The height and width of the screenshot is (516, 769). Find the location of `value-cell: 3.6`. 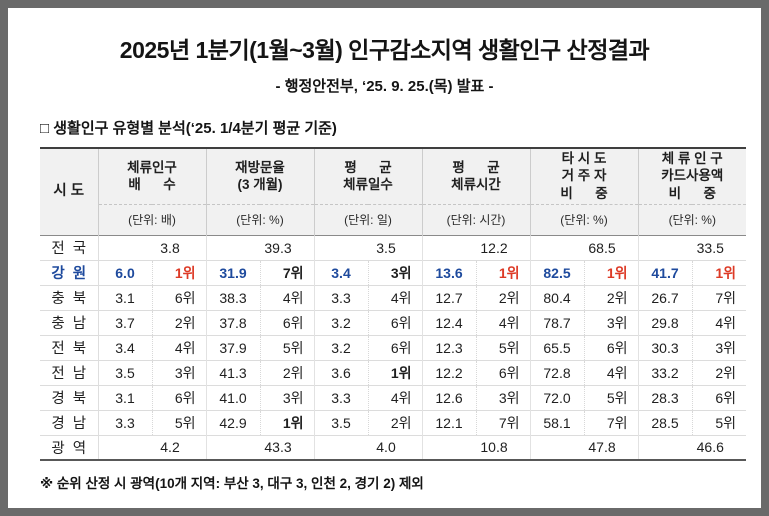

value-cell: 3.6 is located at coordinates (340, 372).